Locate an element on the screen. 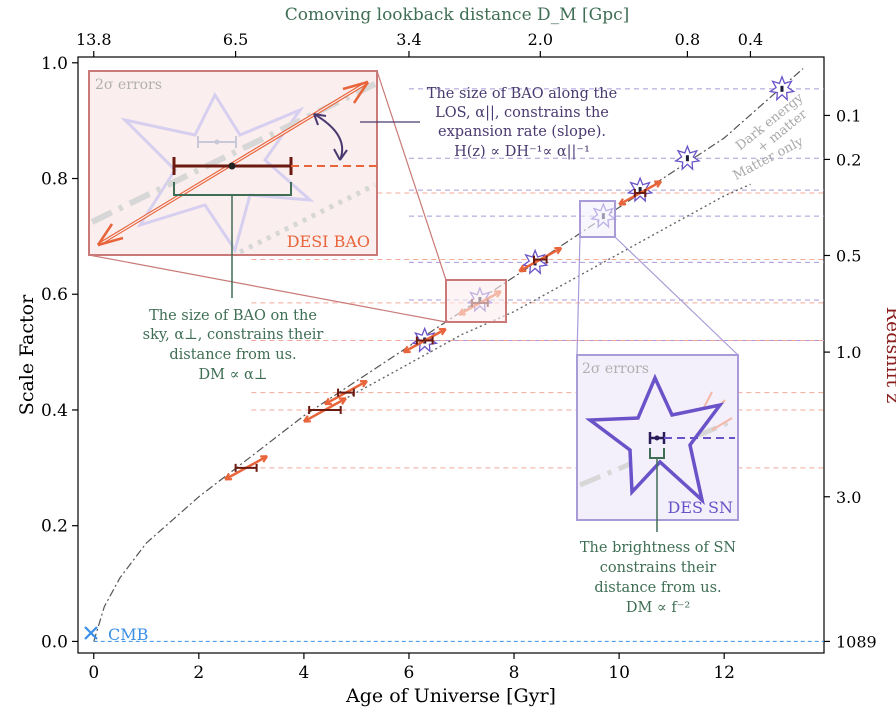 The height and width of the screenshot is (713, 896). svg-text: The brightness of SN is located at coordinates (658, 548).